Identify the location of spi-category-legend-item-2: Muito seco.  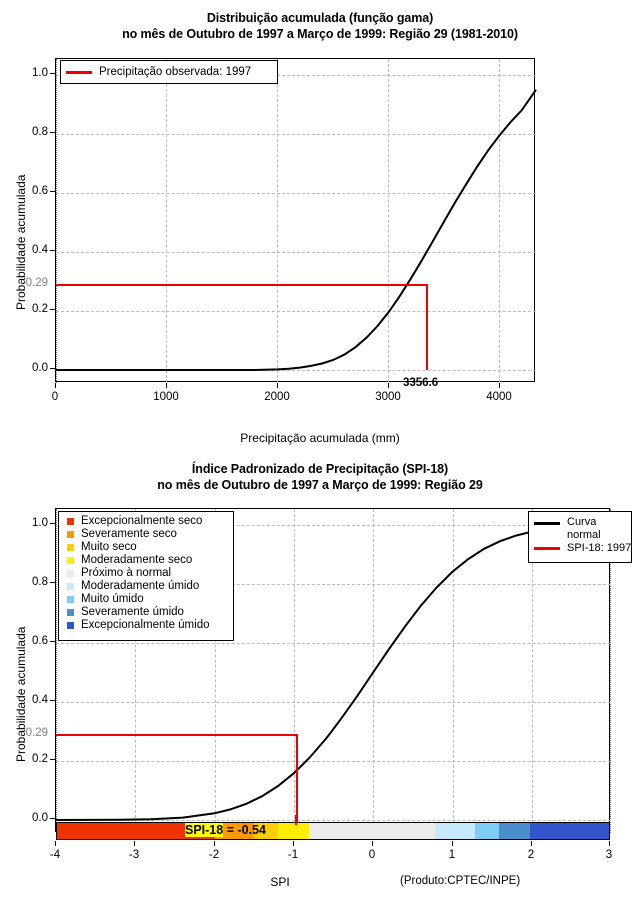
(146, 547).